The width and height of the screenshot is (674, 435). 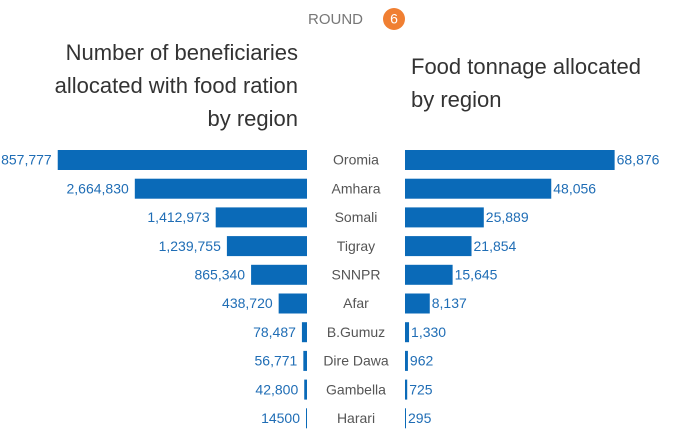 What do you see at coordinates (421, 389) in the screenshot?
I see `value-label: 725` at bounding box center [421, 389].